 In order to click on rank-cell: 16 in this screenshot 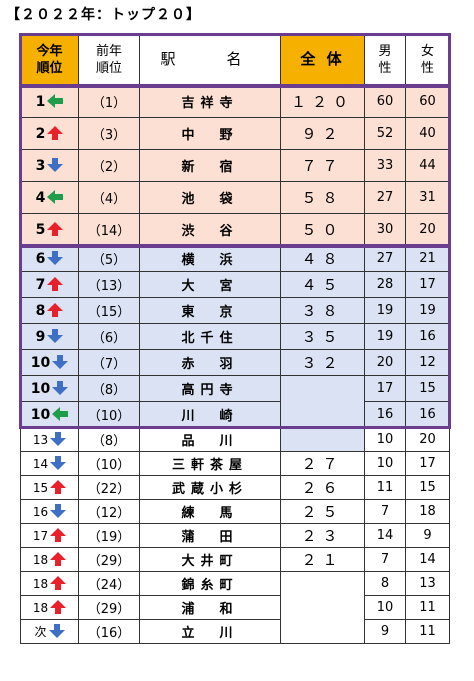, I will do `click(49, 511)`.